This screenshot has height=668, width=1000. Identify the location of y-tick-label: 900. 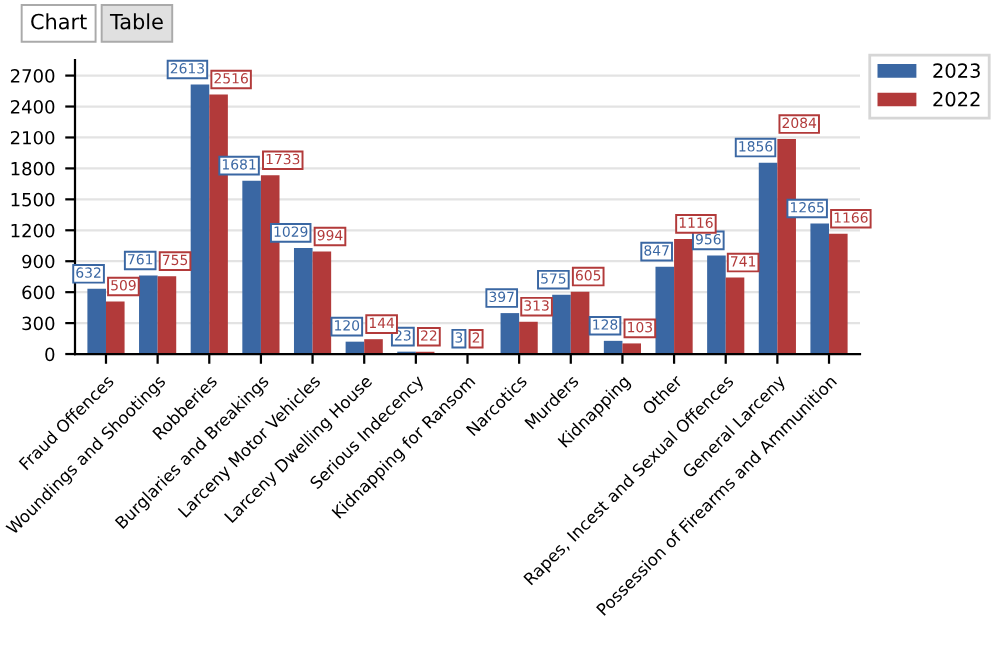
(38, 261).